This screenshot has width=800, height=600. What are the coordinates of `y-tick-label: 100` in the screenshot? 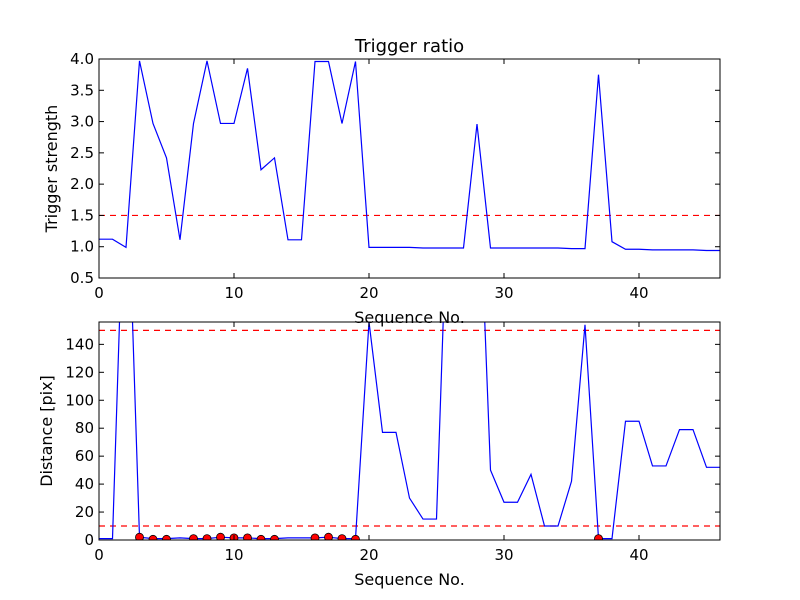 It's located at (79, 400).